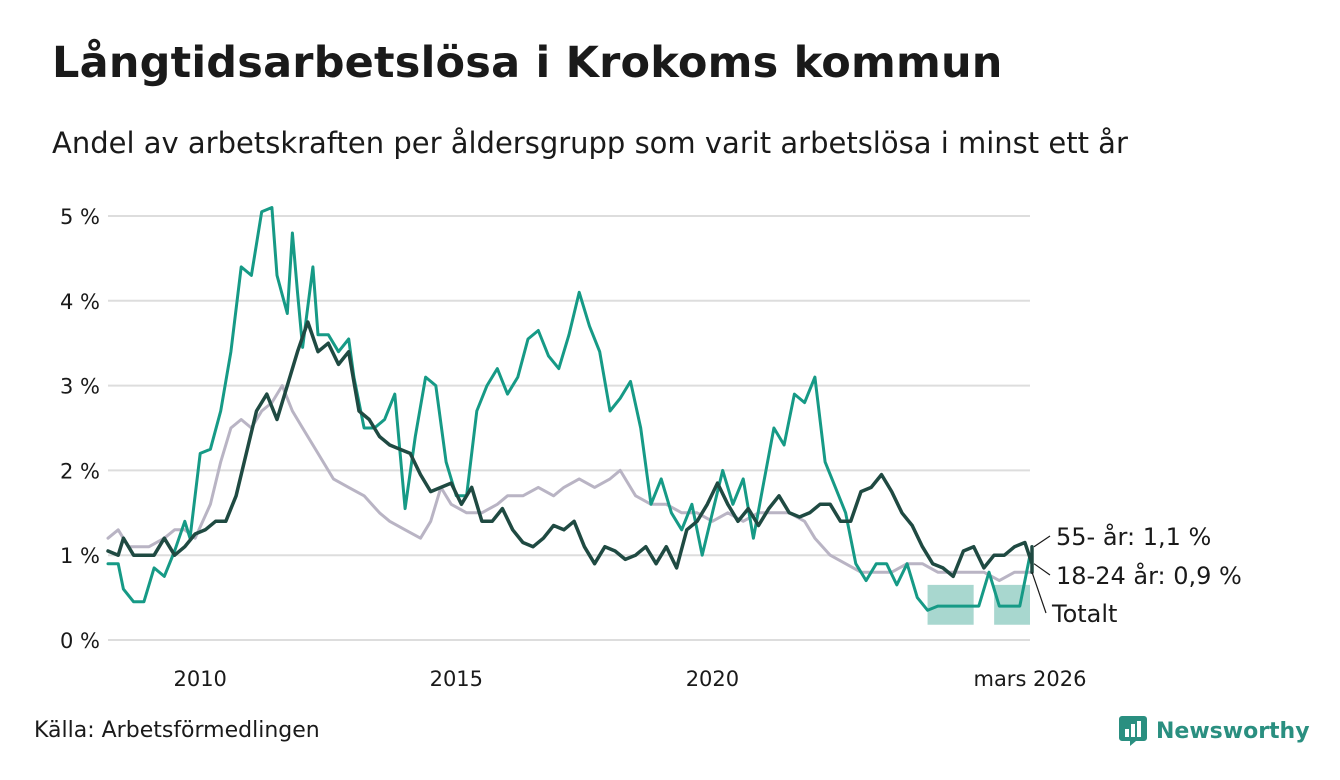 The width and height of the screenshot is (1340, 780). Describe the element at coordinates (1233, 731) in the screenshot. I see `brand-name: Newsworthy` at that location.